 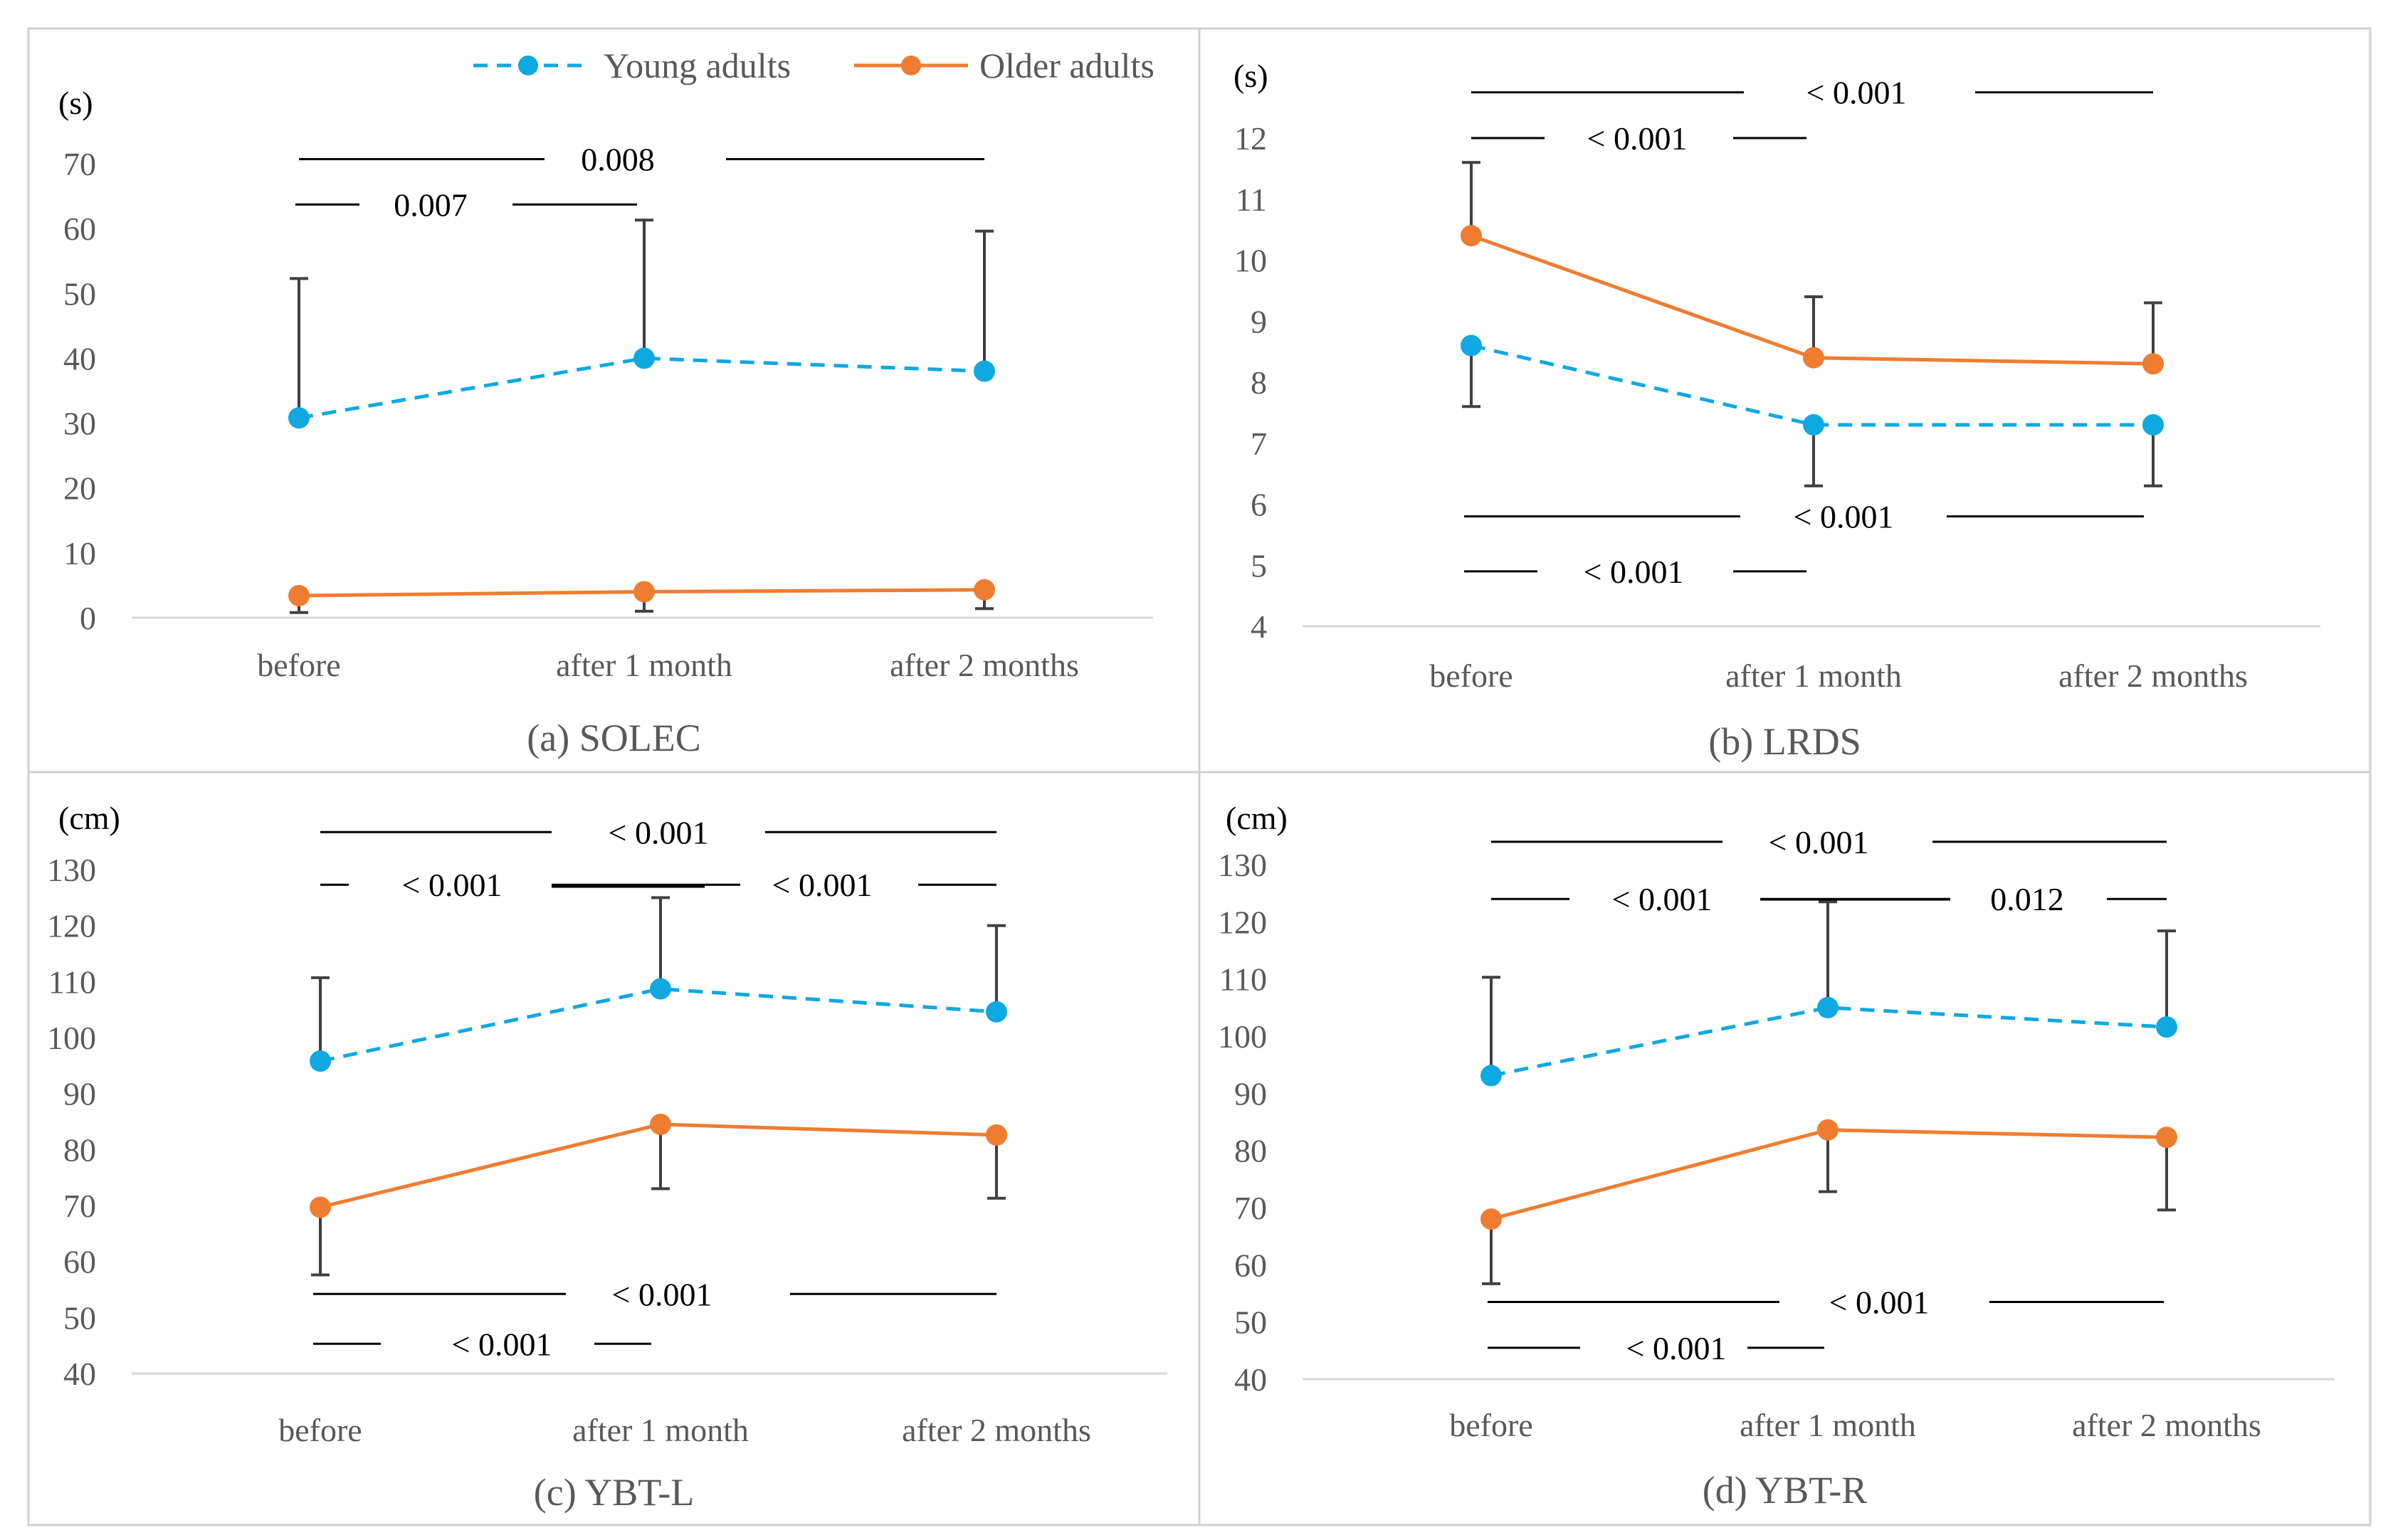 I want to click on legend-older-label: Older adults, so click(x=1066, y=65).